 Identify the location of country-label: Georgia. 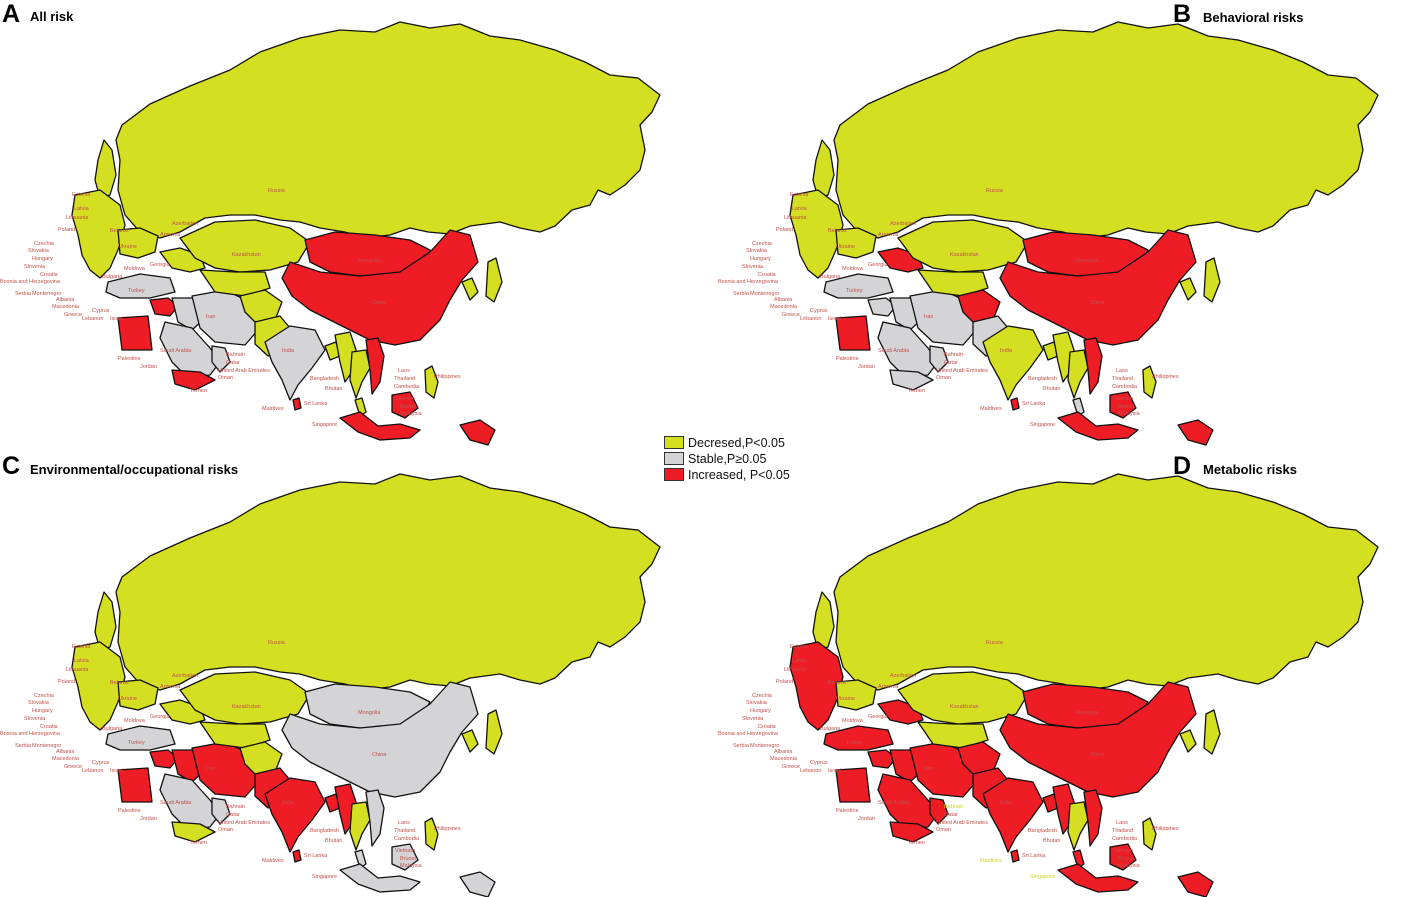
(160, 265).